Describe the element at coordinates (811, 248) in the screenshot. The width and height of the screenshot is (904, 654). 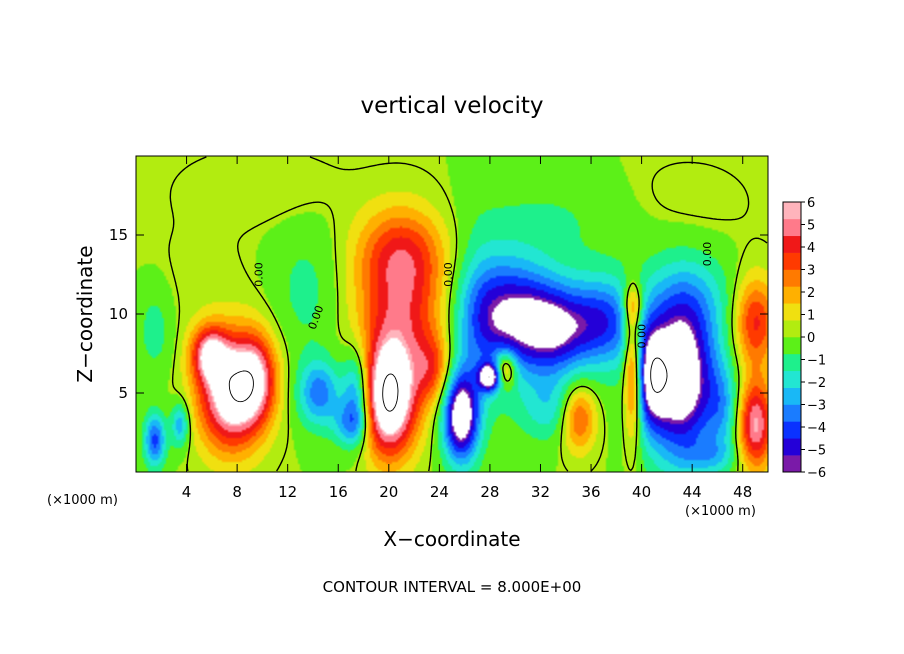
I see `colorbar-tick-label: 4` at that location.